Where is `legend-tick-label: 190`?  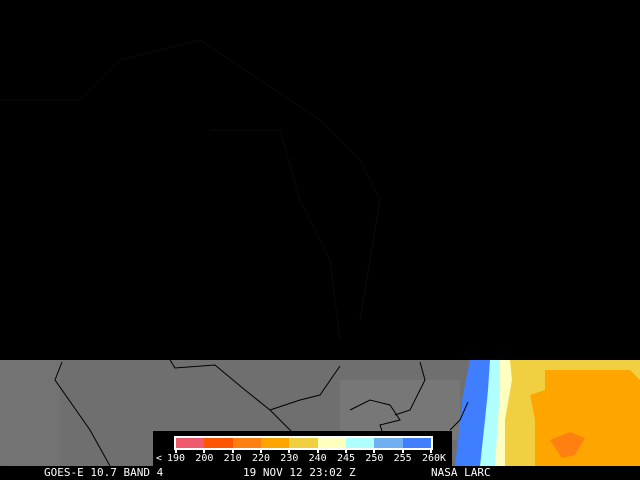 legend-tick-label: 190 is located at coordinates (176, 458).